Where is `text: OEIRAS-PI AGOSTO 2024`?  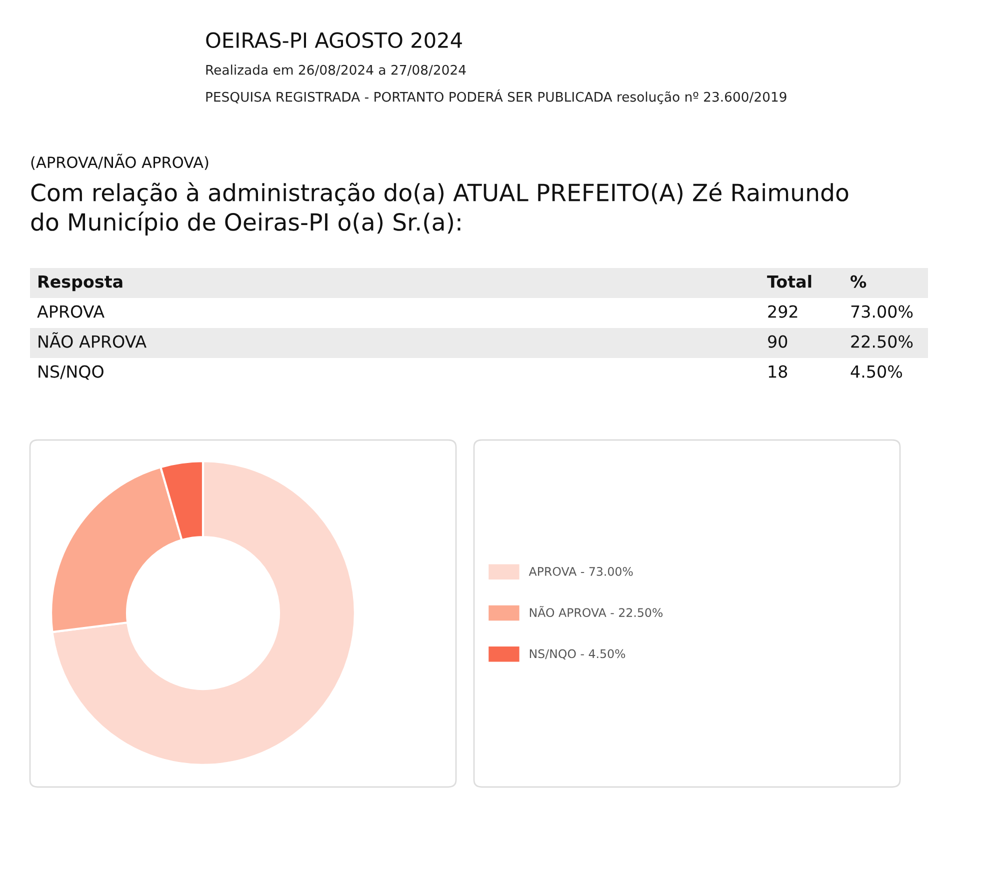 text: OEIRAS-PI AGOSTO 2024 is located at coordinates (334, 40).